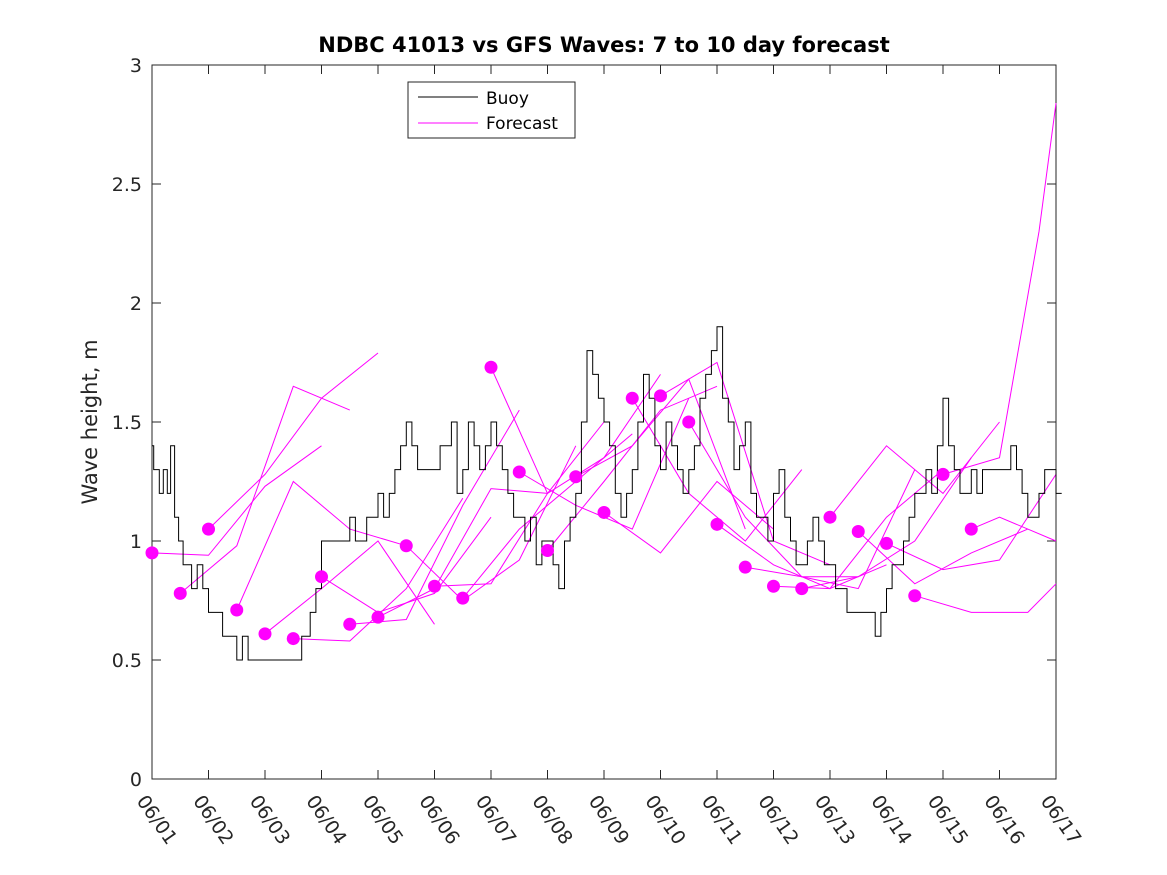 The height and width of the screenshot is (875, 1167). I want to click on legend-forecast-label: Forecast, so click(522, 124).